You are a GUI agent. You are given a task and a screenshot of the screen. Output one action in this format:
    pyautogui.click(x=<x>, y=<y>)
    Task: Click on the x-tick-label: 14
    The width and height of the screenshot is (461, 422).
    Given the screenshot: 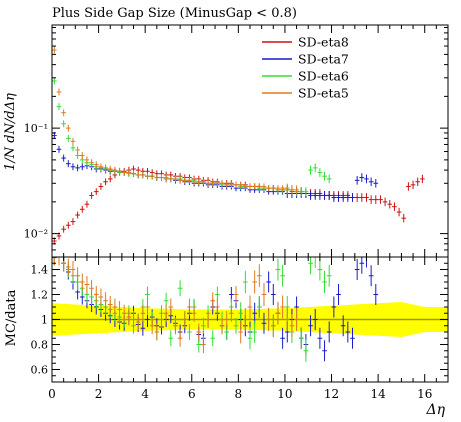 What is the action you would take?
    pyautogui.click(x=378, y=394)
    